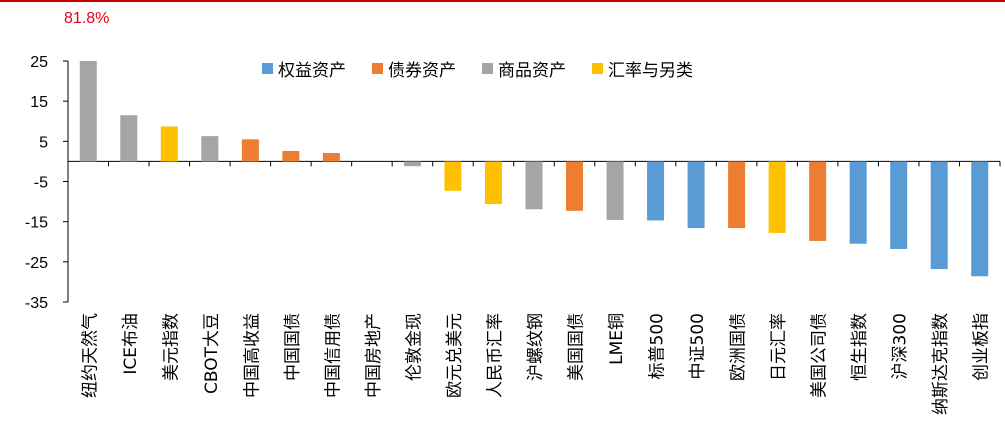 Image resolution: width=1005 pixels, height=444 pixels. I want to click on bar-CBOT大豆, so click(210, 149).